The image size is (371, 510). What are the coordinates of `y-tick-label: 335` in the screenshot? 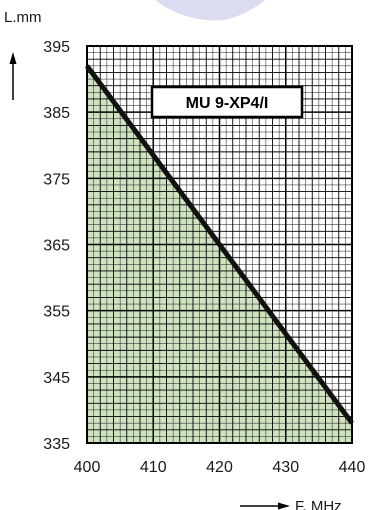 It's located at (56, 444).